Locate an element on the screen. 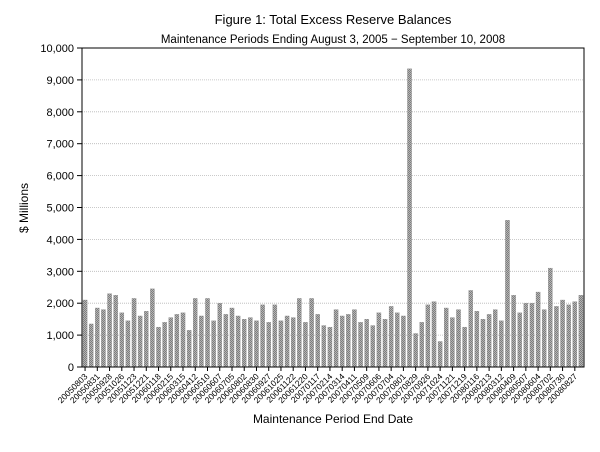 This screenshot has width=600, height=452. y-axis-label: $ Millions is located at coordinates (24, 208).